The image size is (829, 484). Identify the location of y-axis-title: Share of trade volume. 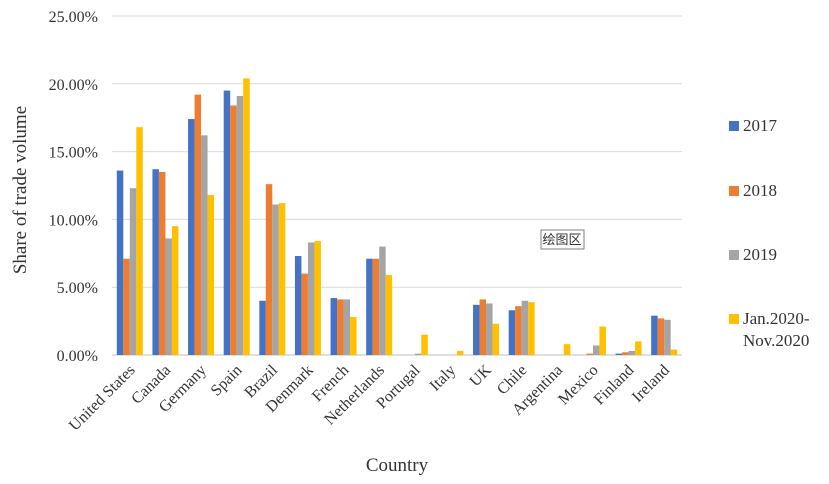
(20, 190).